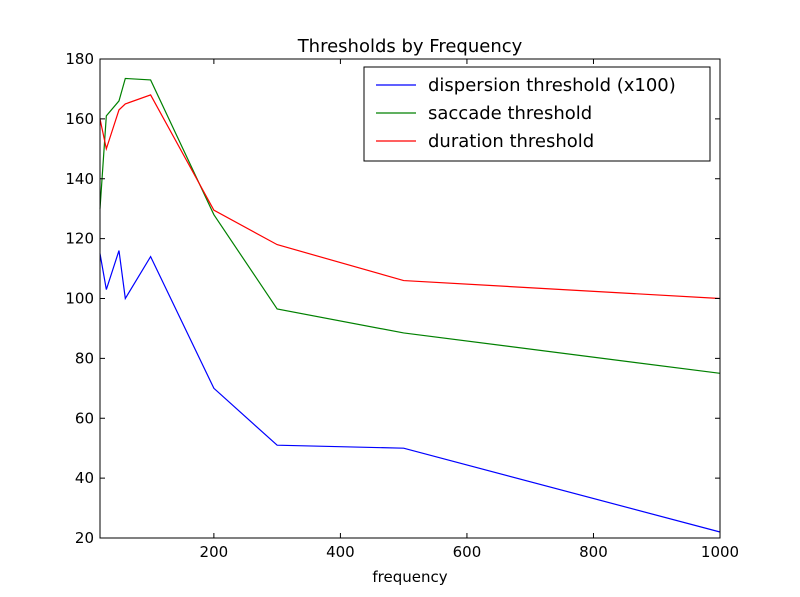  What do you see at coordinates (409, 577) in the screenshot?
I see `x-axis-label: frequency` at bounding box center [409, 577].